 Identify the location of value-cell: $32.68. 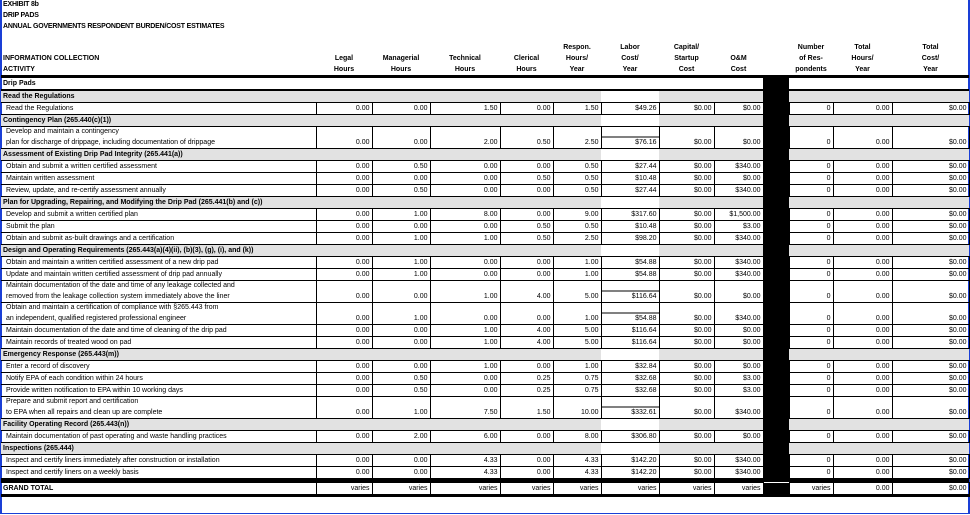
(630, 390).